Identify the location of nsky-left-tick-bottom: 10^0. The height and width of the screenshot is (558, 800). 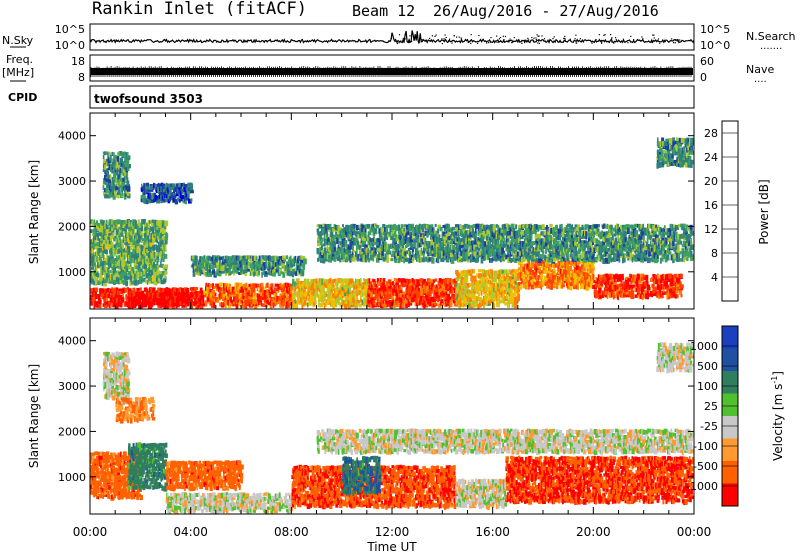
(70, 45).